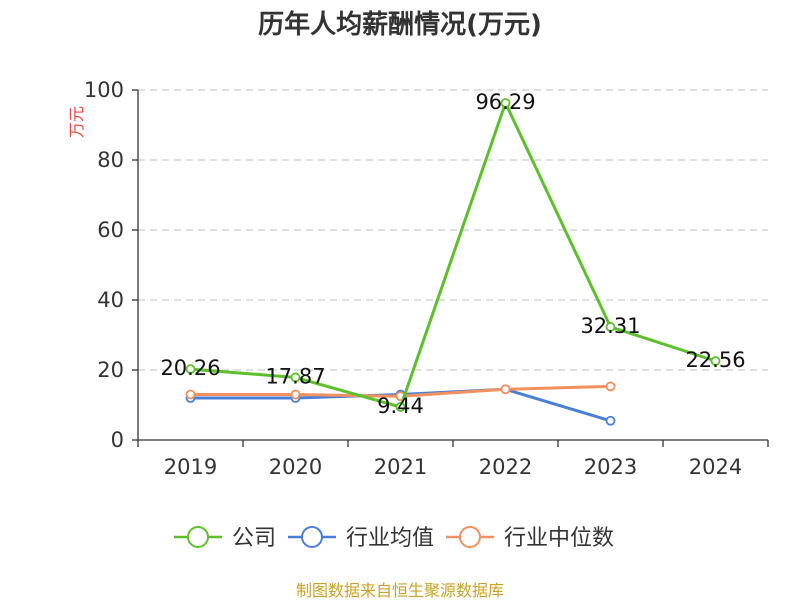 The width and height of the screenshot is (800, 600). What do you see at coordinates (110, 300) in the screenshot?
I see `y-tick-label: 40` at bounding box center [110, 300].